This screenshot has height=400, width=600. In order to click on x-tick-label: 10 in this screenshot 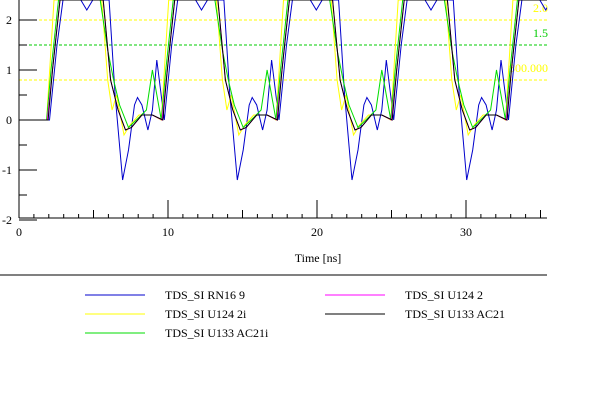, I will do `click(168, 232)`.